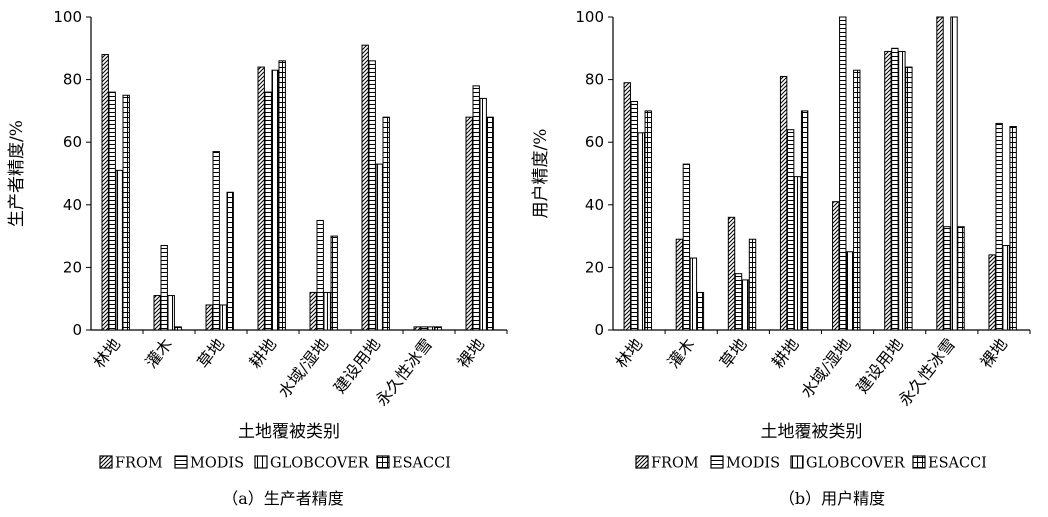  What do you see at coordinates (785, 353) in the screenshot?
I see `x-category-label: 耕地` at bounding box center [785, 353].